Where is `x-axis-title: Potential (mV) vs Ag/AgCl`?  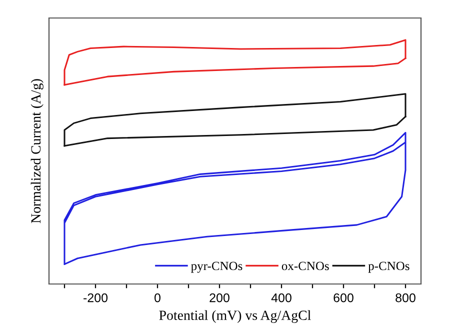
x-axis-title: Potential (mV) vs Ag/AgCl is located at coordinates (235, 316).